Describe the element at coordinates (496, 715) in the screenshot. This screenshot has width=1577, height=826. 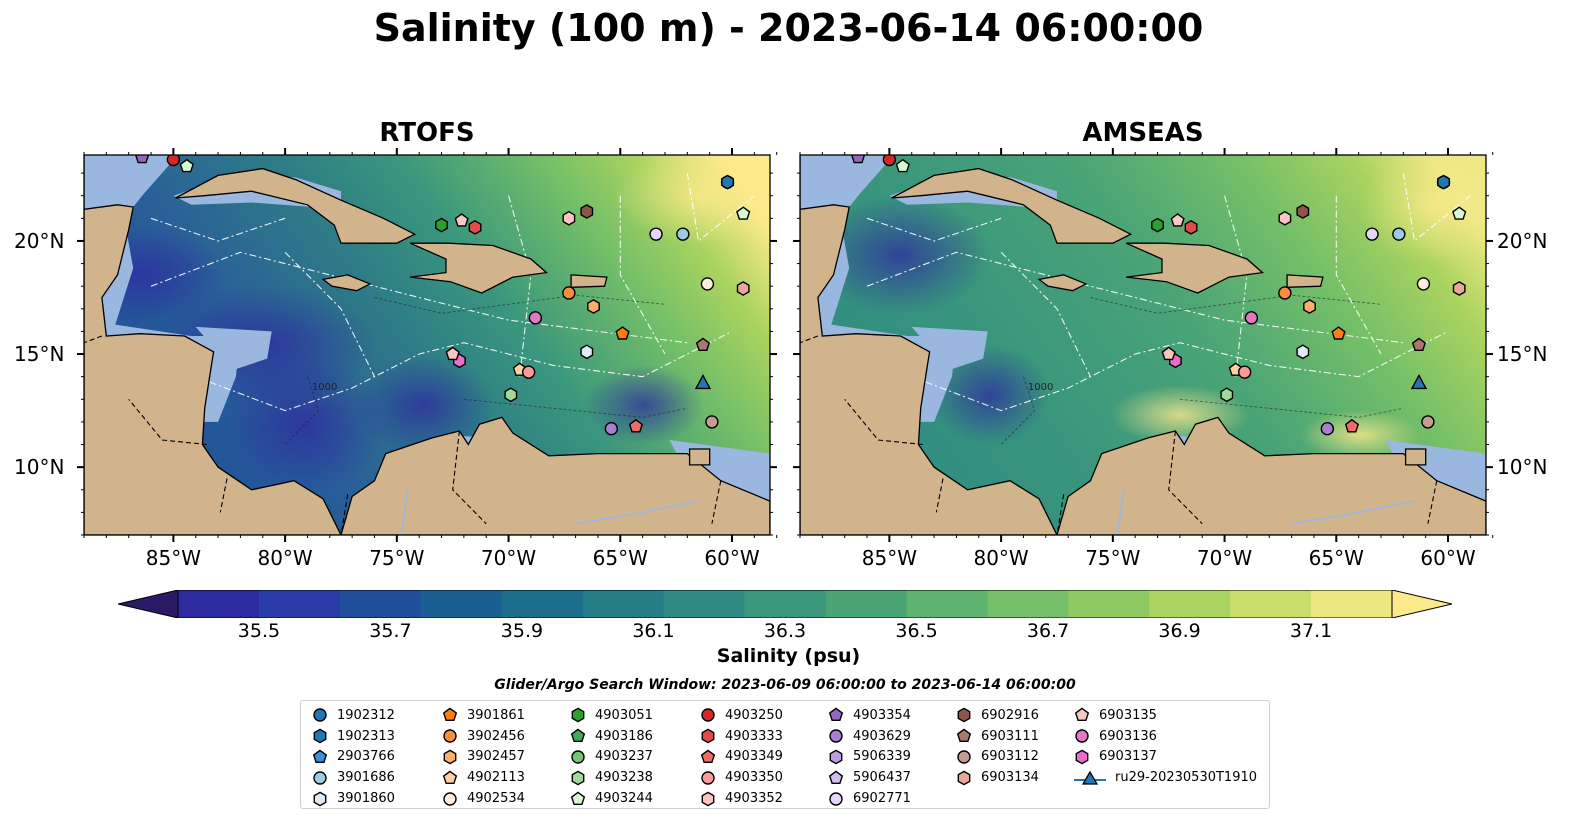
I see `legend-label: 3901861` at that location.